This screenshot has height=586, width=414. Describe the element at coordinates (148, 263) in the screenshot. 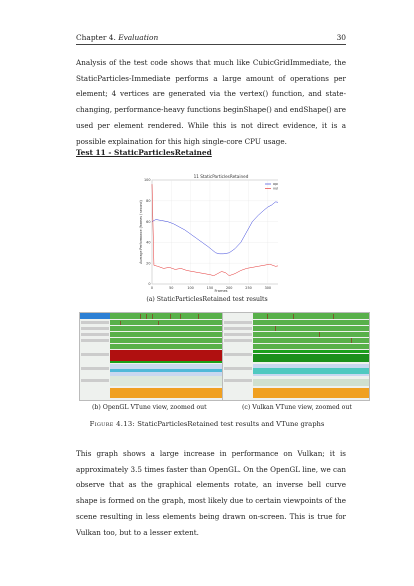

I see `y-tick-label: 20` at that location.